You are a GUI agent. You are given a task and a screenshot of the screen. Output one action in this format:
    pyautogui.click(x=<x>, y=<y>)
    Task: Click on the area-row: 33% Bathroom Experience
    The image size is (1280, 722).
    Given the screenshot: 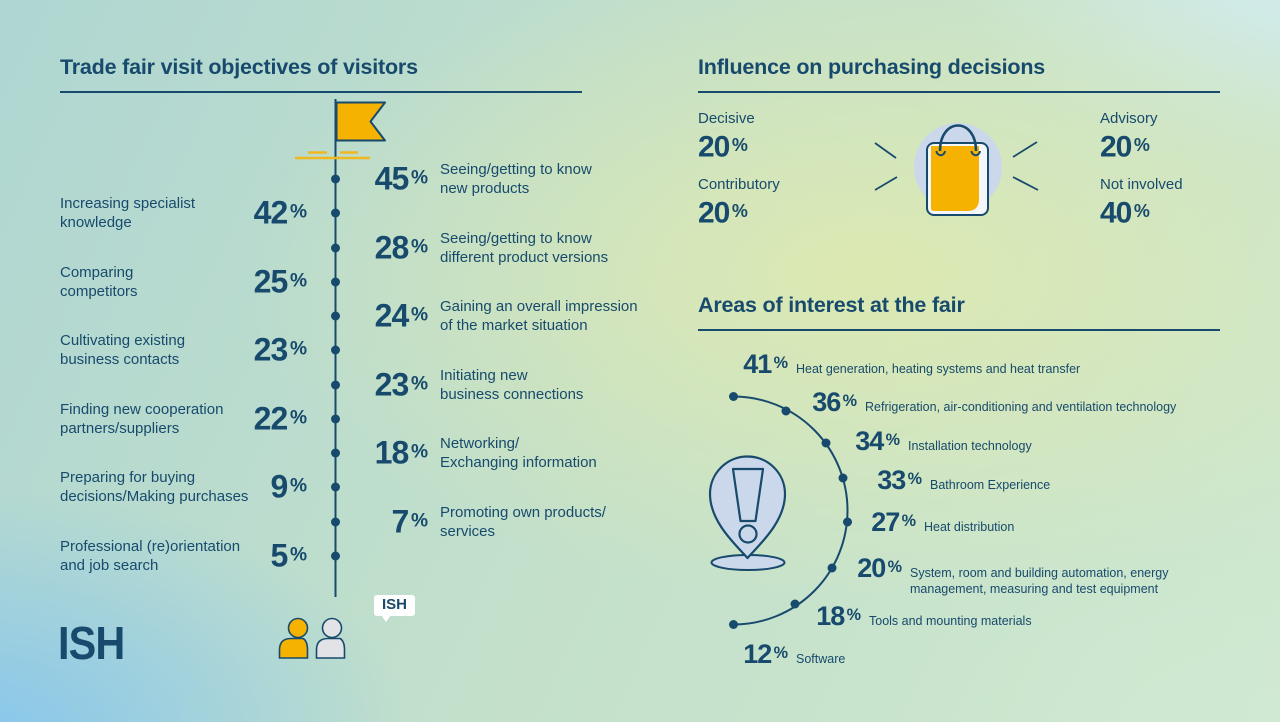 What is the action you would take?
    pyautogui.click(x=921, y=480)
    